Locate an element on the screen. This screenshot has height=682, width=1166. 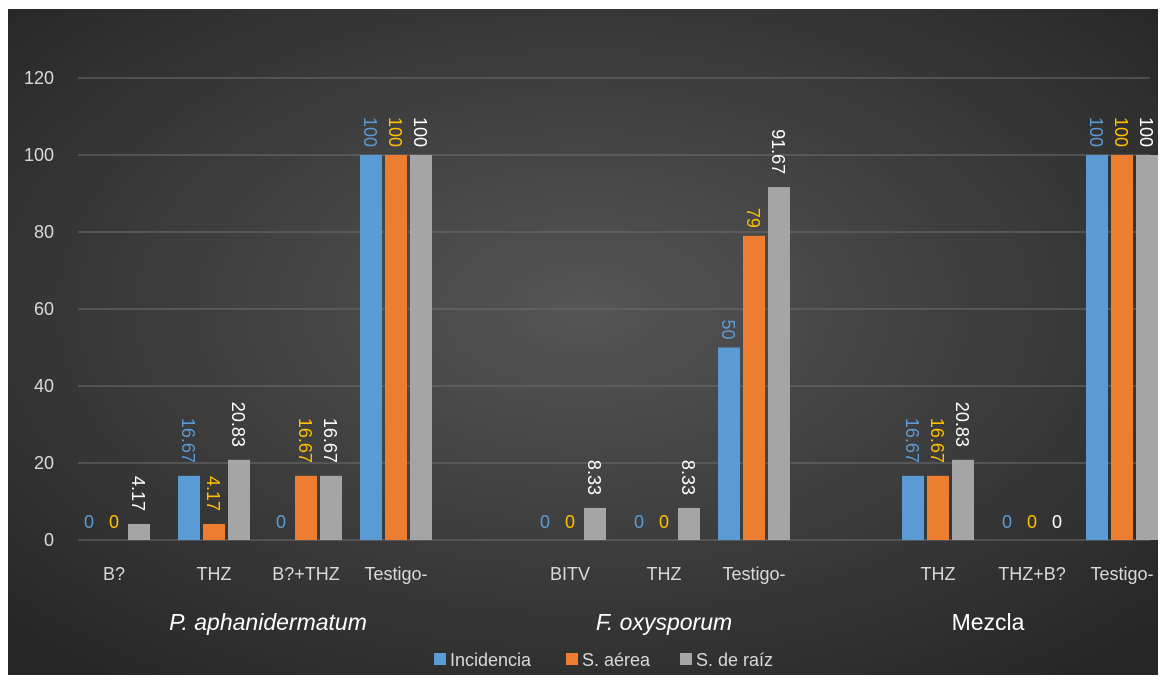
y-tick-label: 20 is located at coordinates (44, 463).